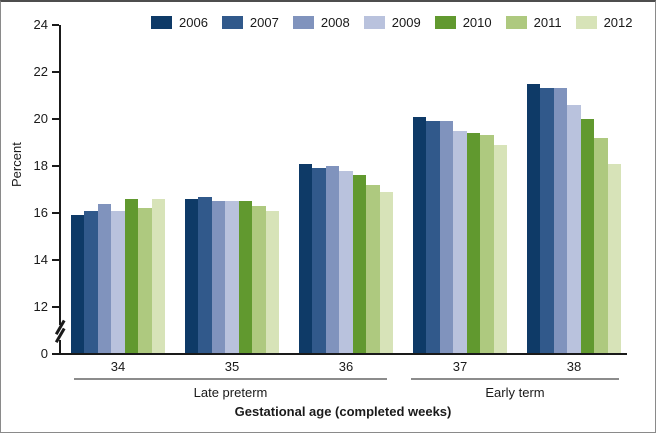 The image size is (656, 433). What do you see at coordinates (574, 366) in the screenshot?
I see `x-category-label-38: 38` at bounding box center [574, 366].